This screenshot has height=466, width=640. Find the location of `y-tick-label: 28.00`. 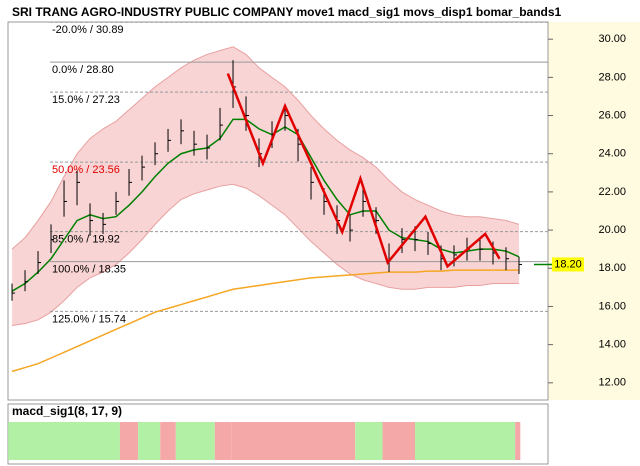

y-tick-label: 28.00 is located at coordinates (612, 77).